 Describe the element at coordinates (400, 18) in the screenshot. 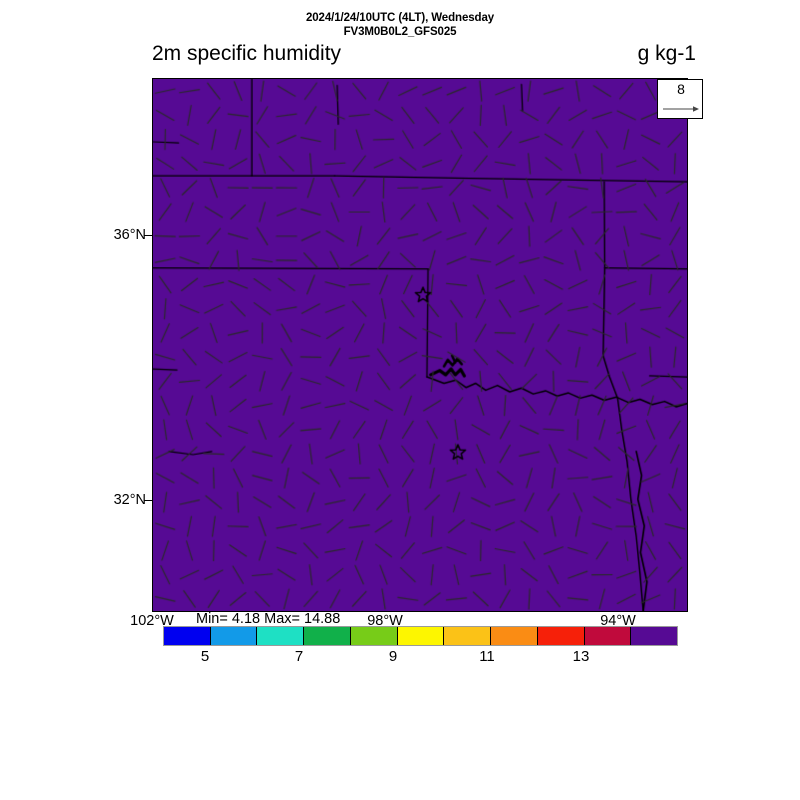

I see `header-date-line: 2024/1/24/10UTC (4LT), Wednesday` at that location.